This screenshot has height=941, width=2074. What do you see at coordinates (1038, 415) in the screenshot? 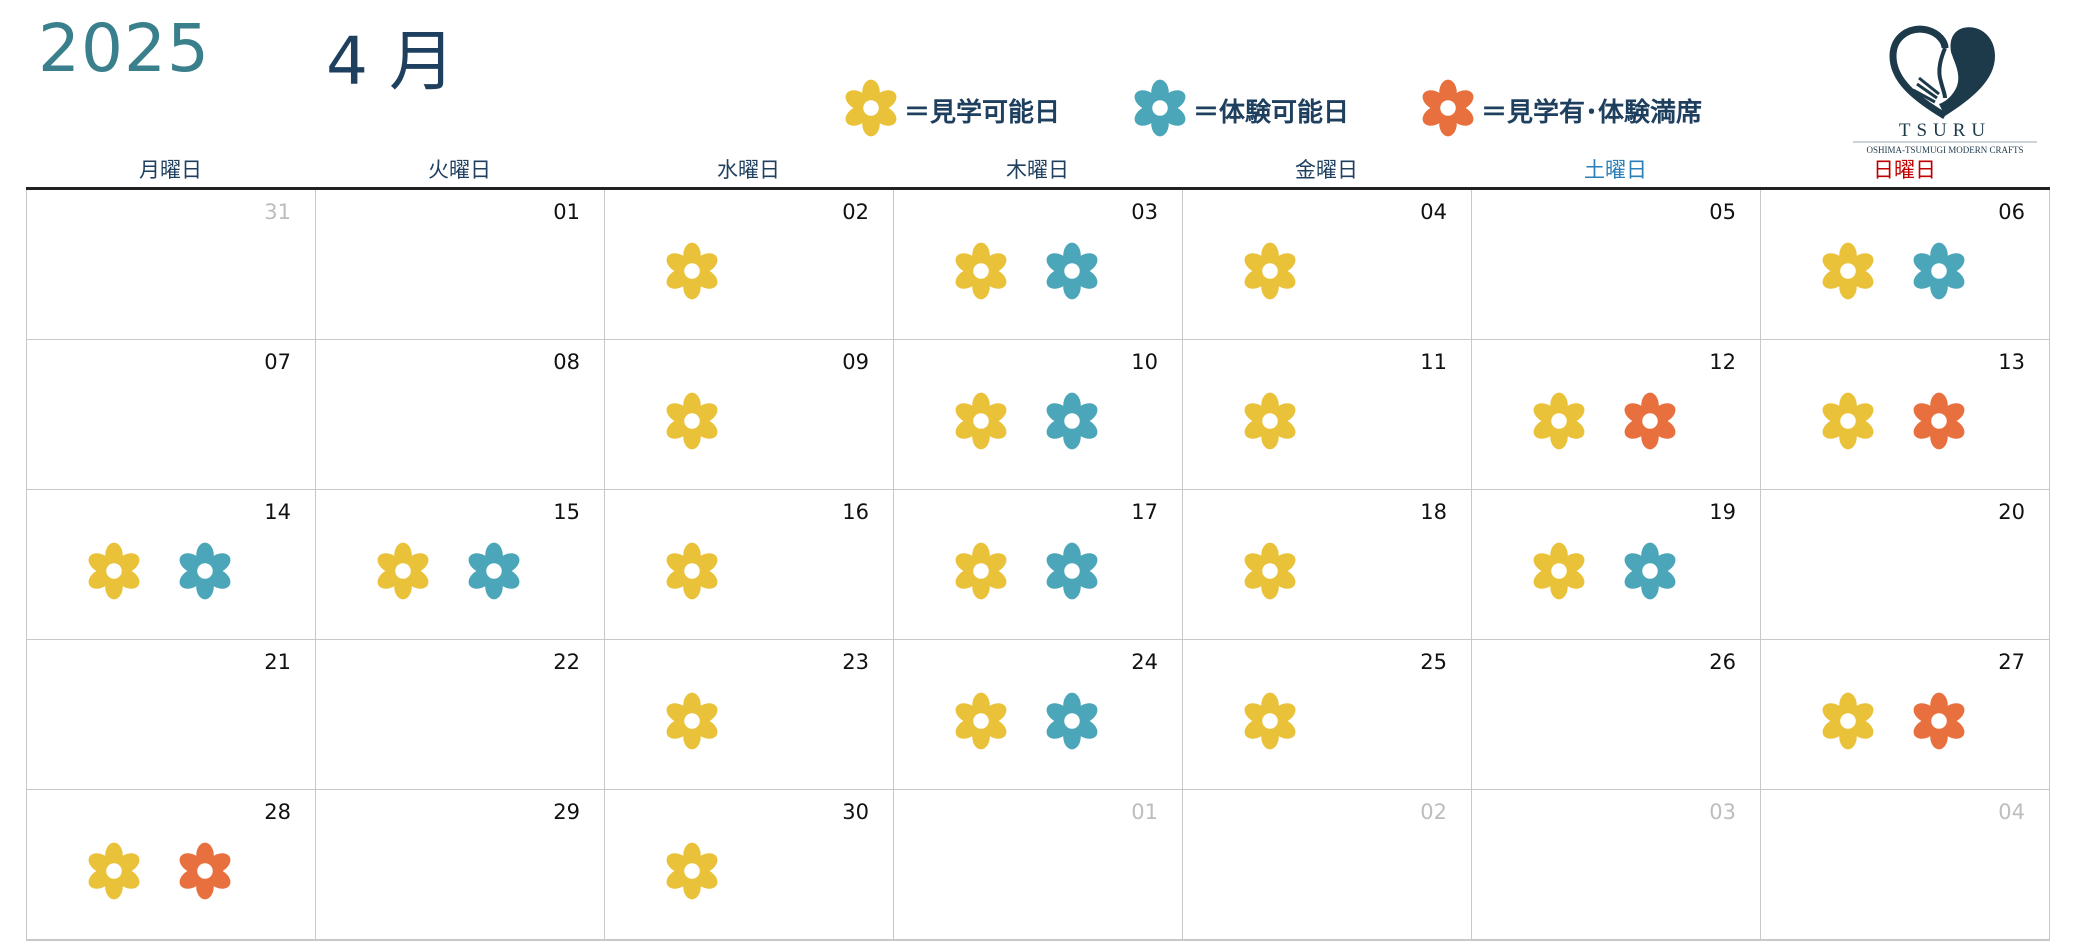
I see `day-cell: 10` at bounding box center [1038, 415].